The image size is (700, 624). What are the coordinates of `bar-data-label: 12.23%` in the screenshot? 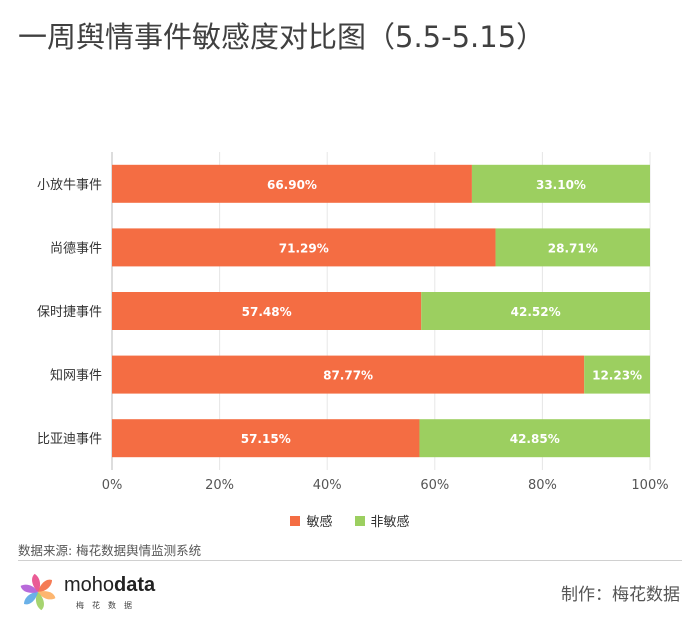 It's located at (617, 376).